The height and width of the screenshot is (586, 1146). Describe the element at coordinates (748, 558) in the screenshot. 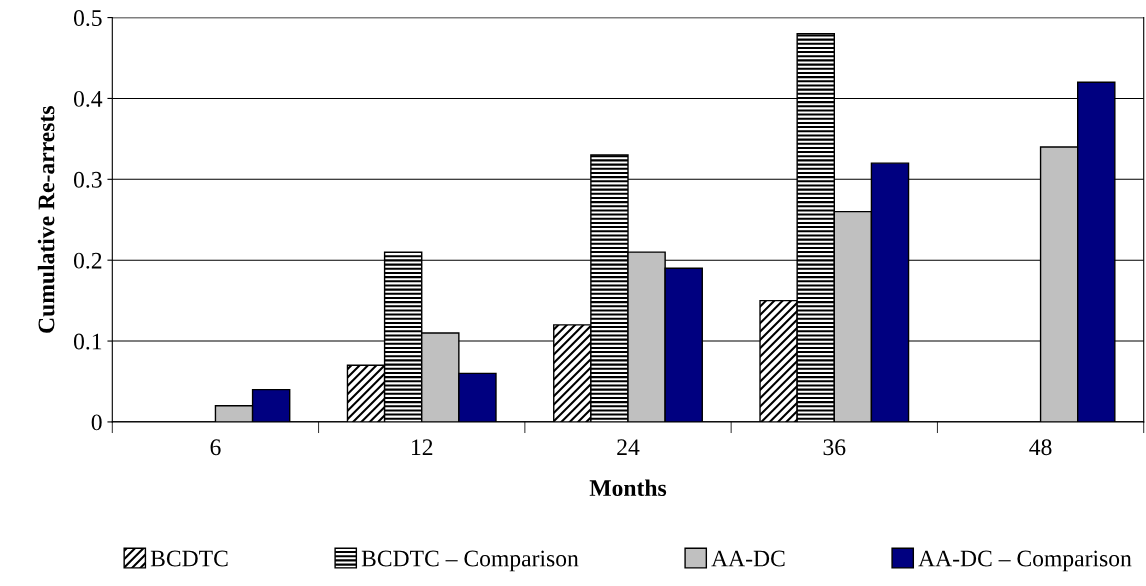

I see `legend-label: AA-DC` at that location.